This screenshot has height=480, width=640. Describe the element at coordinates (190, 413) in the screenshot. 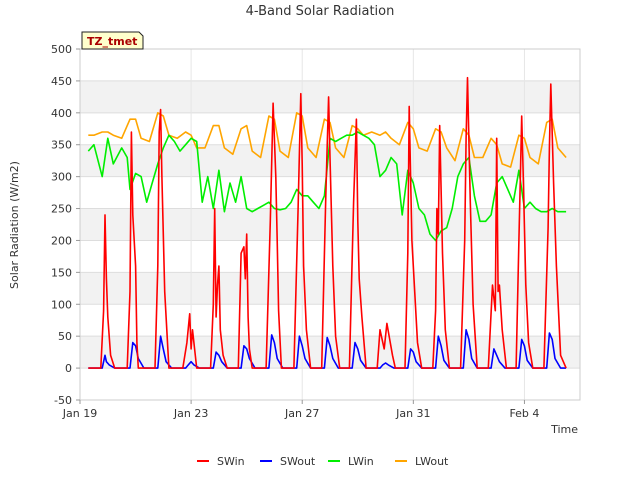

I see `x-tick-label: Jan 23` at that location.